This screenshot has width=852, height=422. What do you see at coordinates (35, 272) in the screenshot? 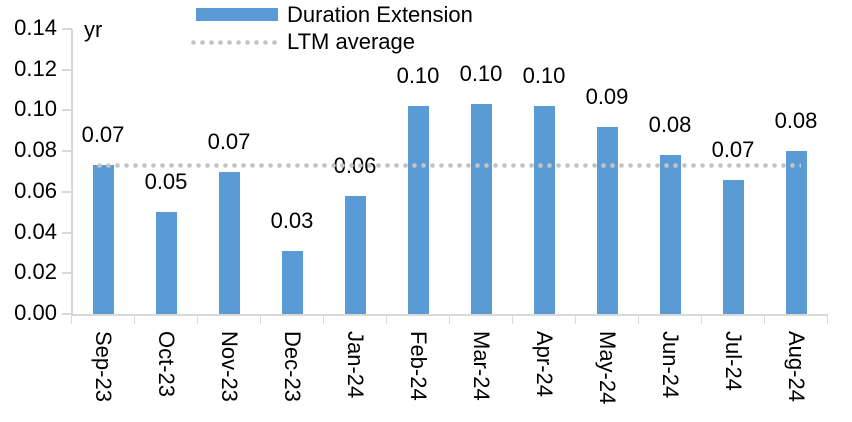
I see `y-tick-label: 0.02` at bounding box center [35, 272].